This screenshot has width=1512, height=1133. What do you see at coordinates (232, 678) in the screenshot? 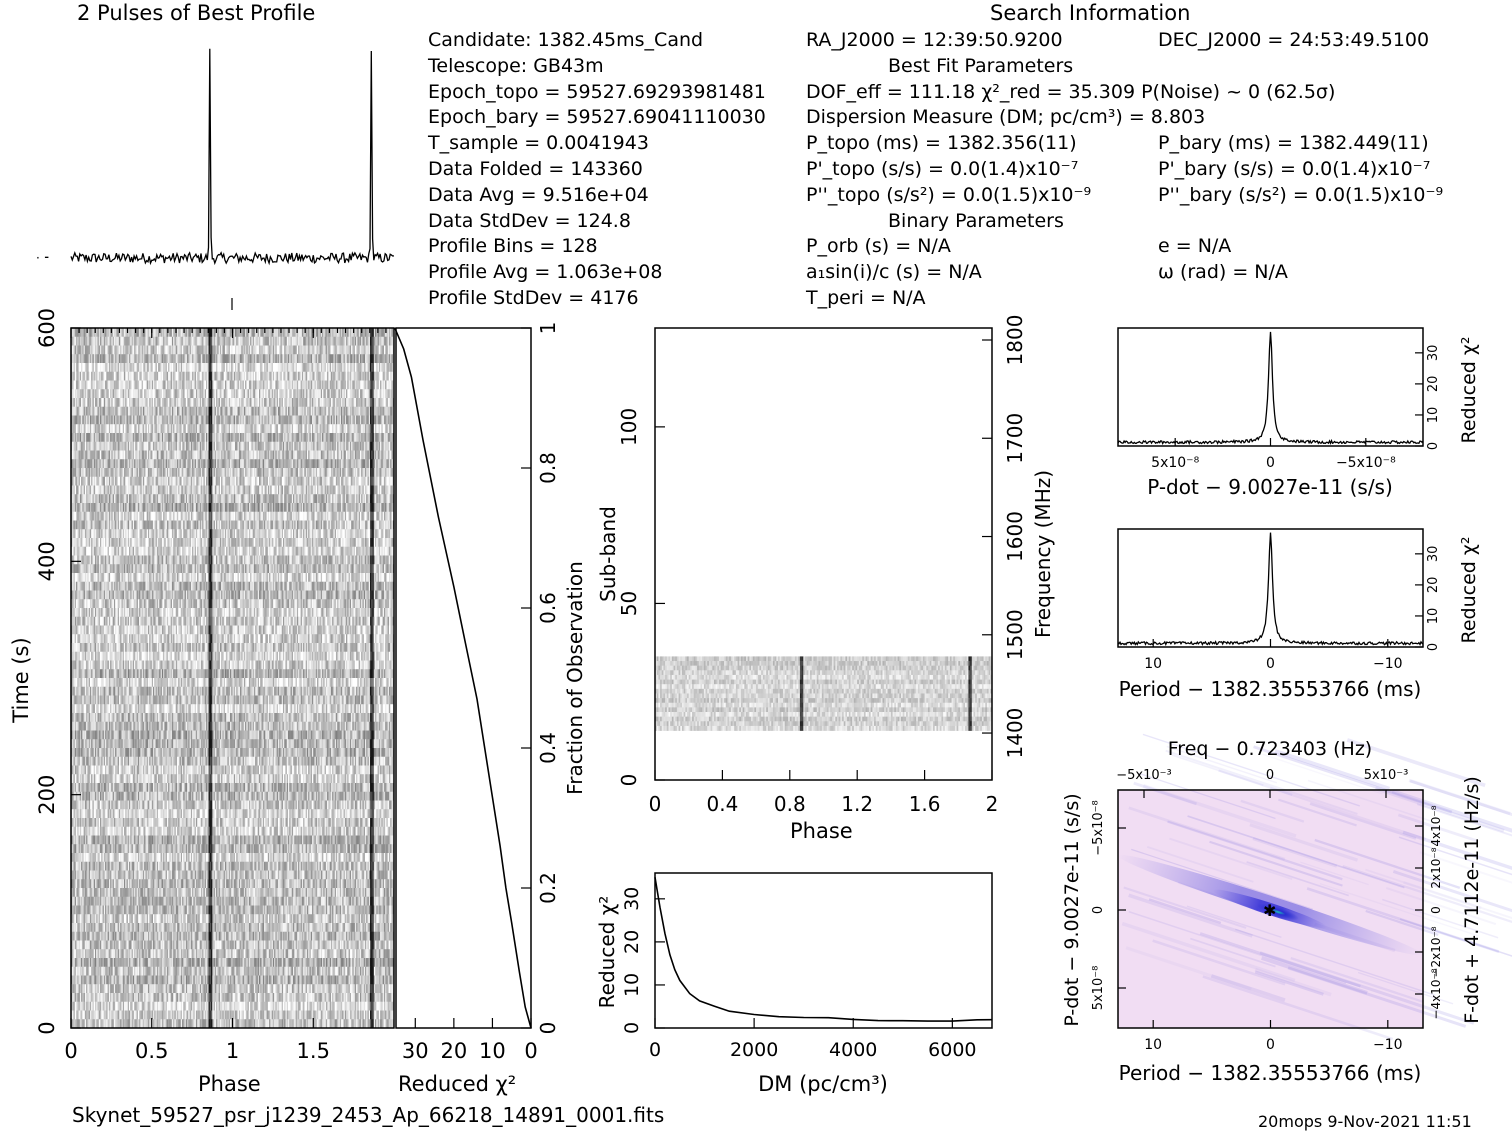
I see `time-phase-greyscale` at bounding box center [232, 678].